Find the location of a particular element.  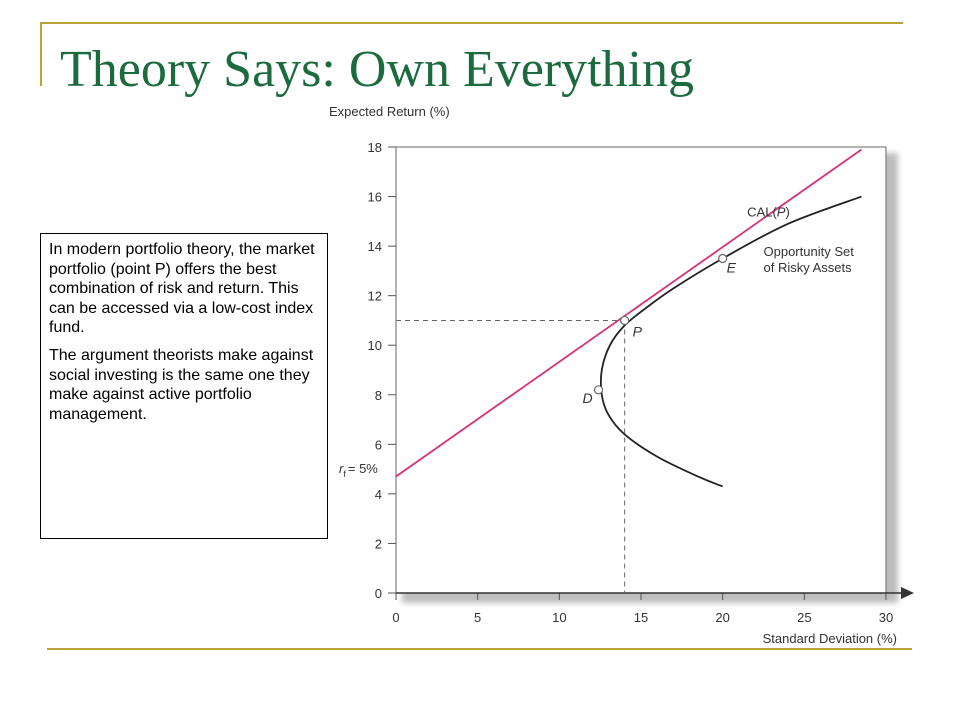

x-tick-label: 25 is located at coordinates (804, 617).